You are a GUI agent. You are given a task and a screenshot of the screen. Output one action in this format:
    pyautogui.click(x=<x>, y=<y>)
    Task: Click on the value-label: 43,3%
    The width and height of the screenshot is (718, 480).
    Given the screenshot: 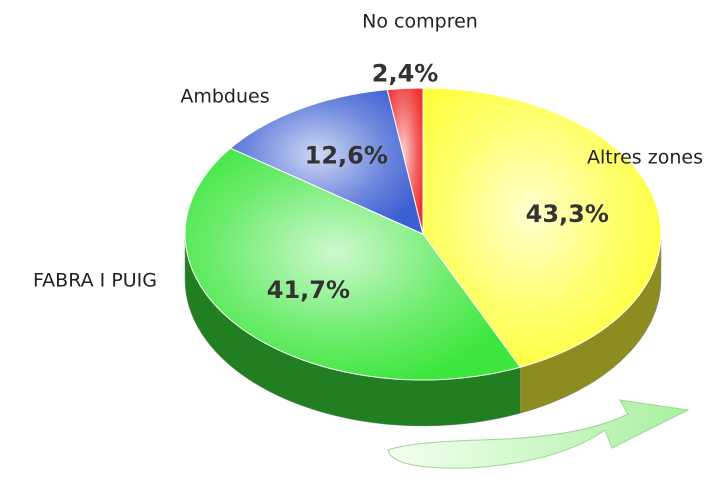 What is the action you would take?
    pyautogui.click(x=567, y=214)
    